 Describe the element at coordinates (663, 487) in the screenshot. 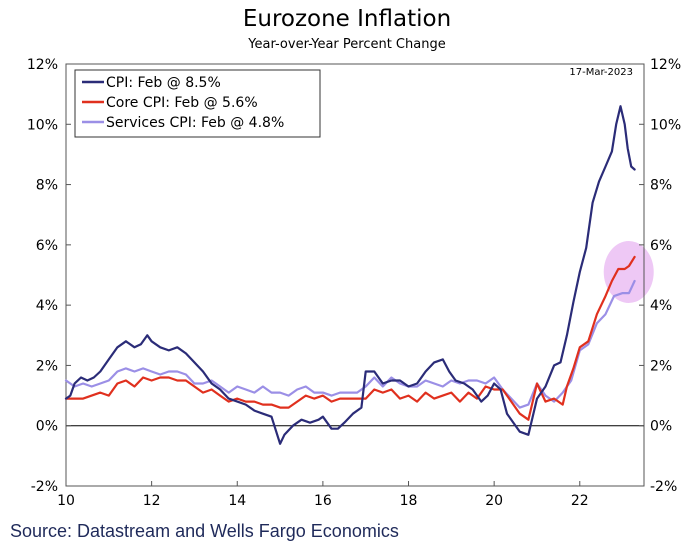

I see `y-tick-label-right: -2%` at that location.